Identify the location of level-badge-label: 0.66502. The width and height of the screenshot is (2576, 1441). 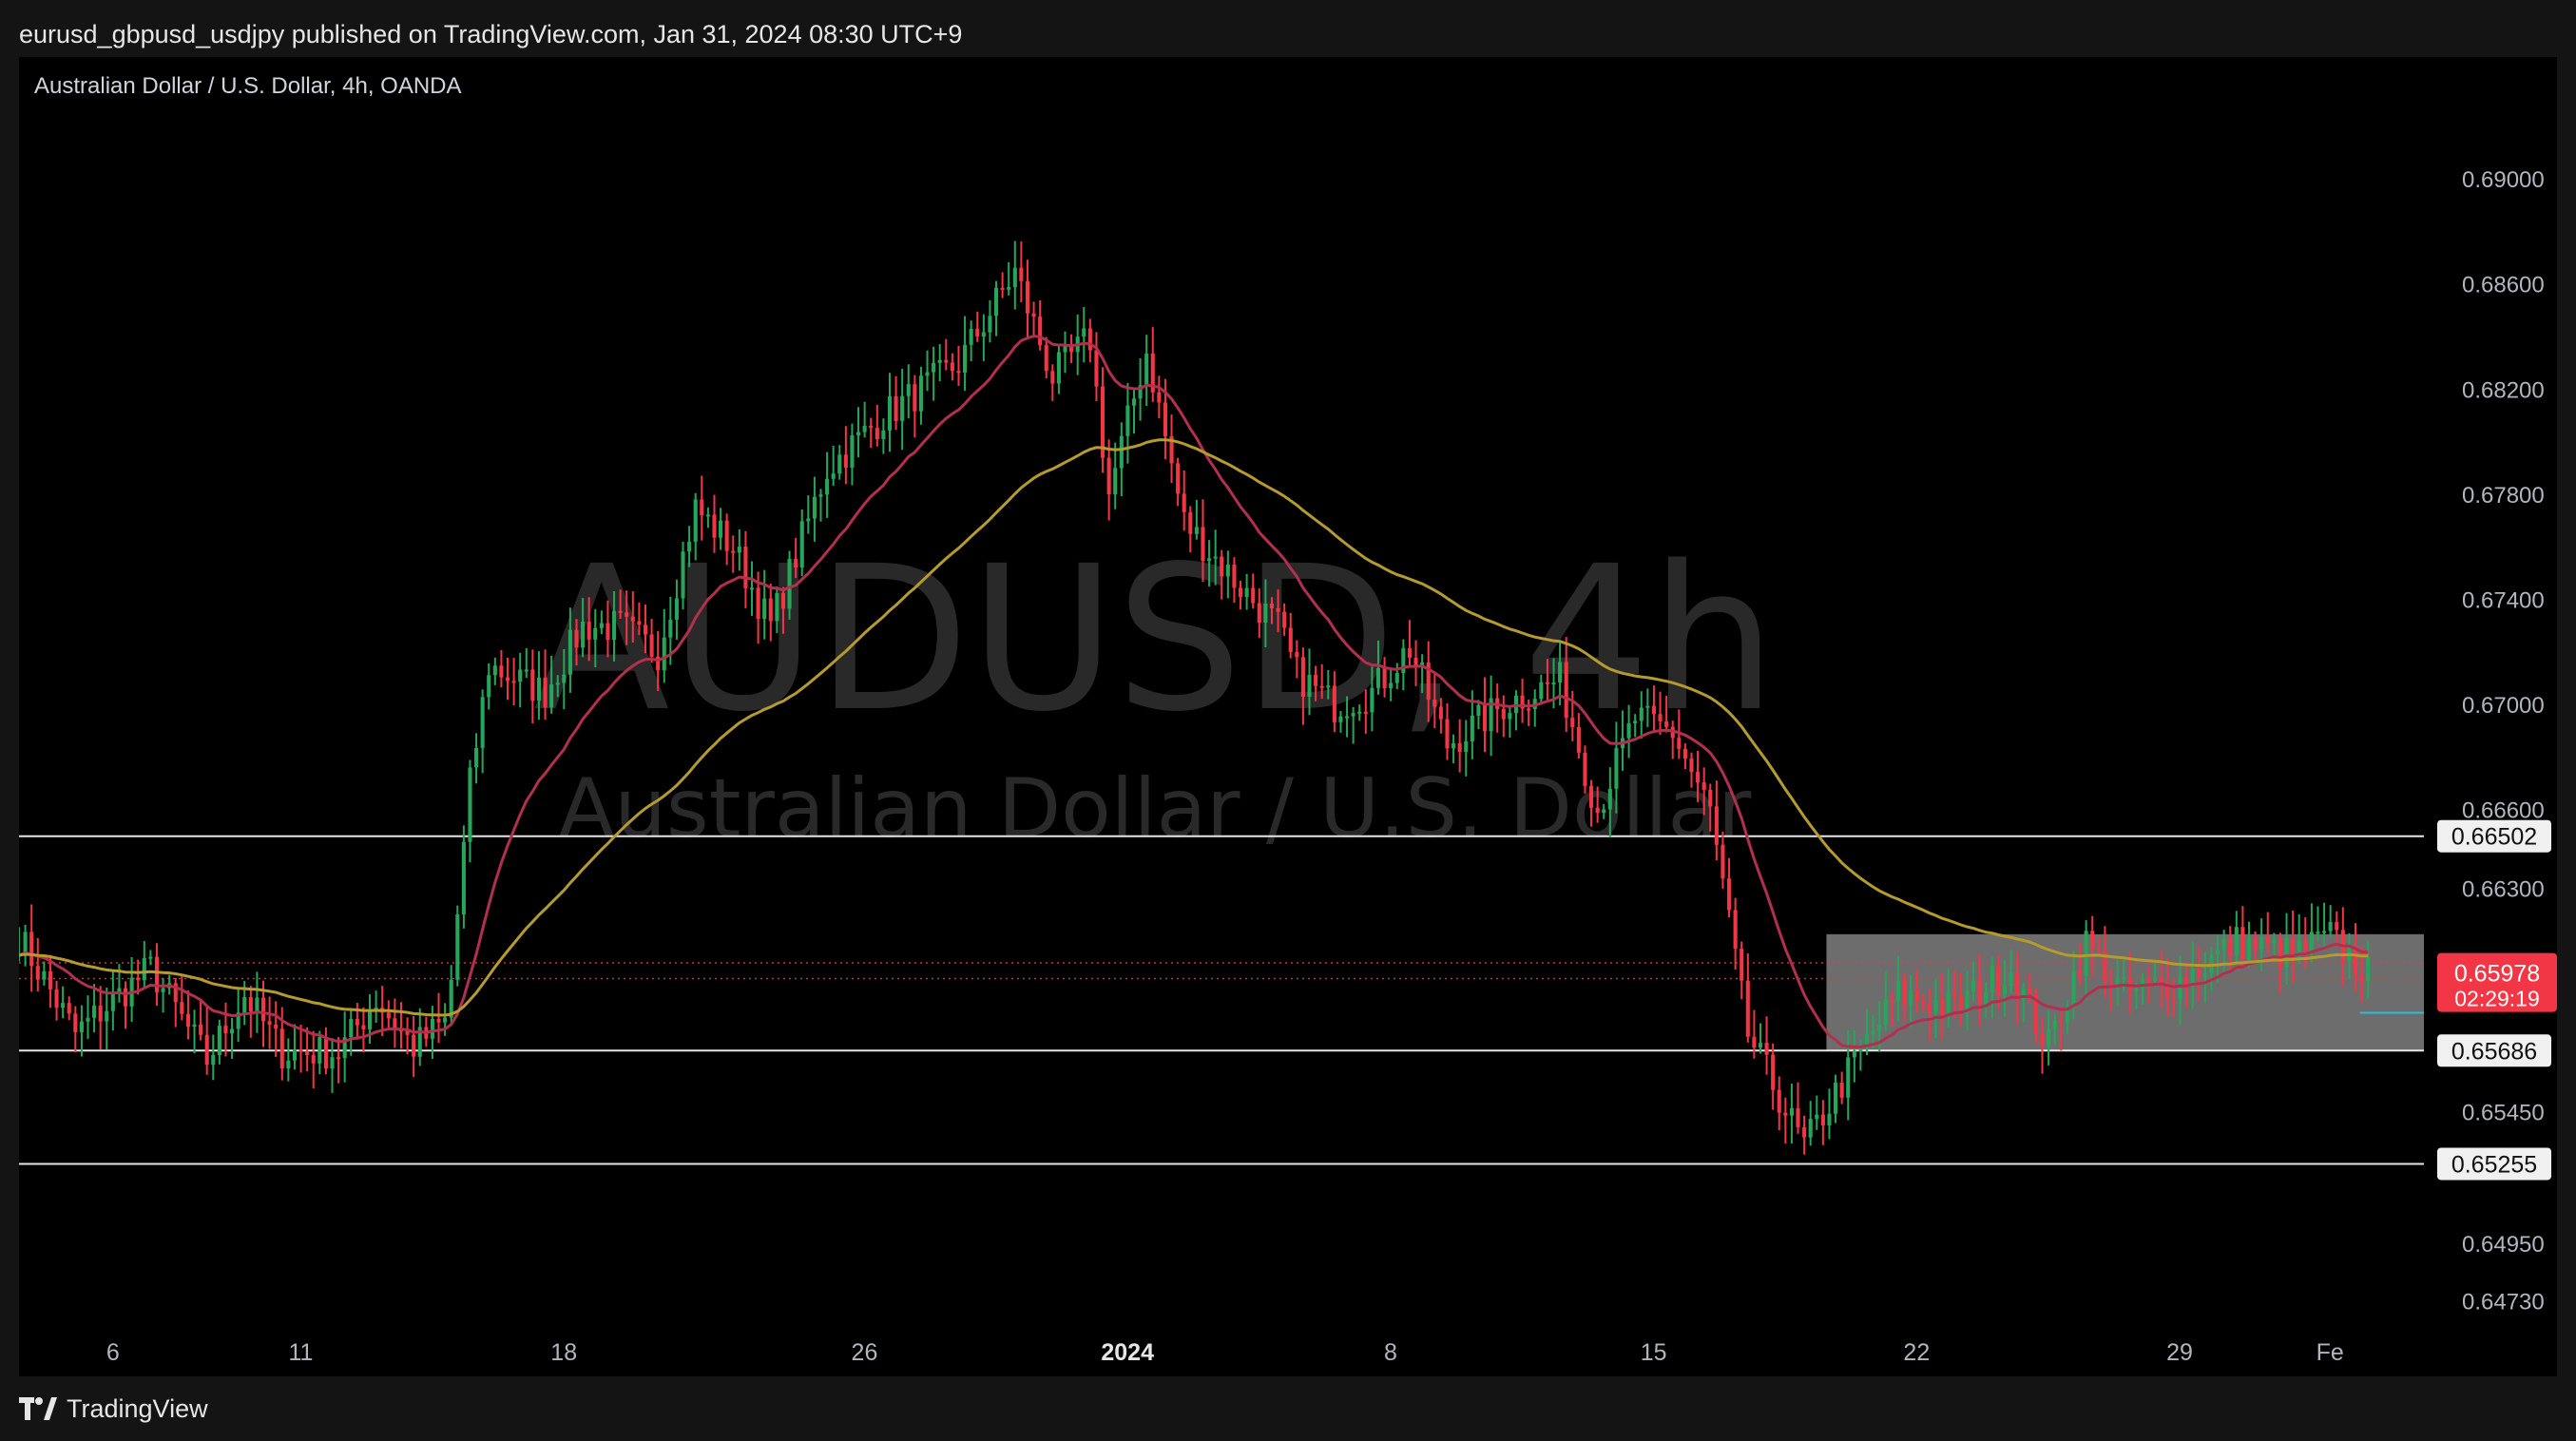
(2494, 837).